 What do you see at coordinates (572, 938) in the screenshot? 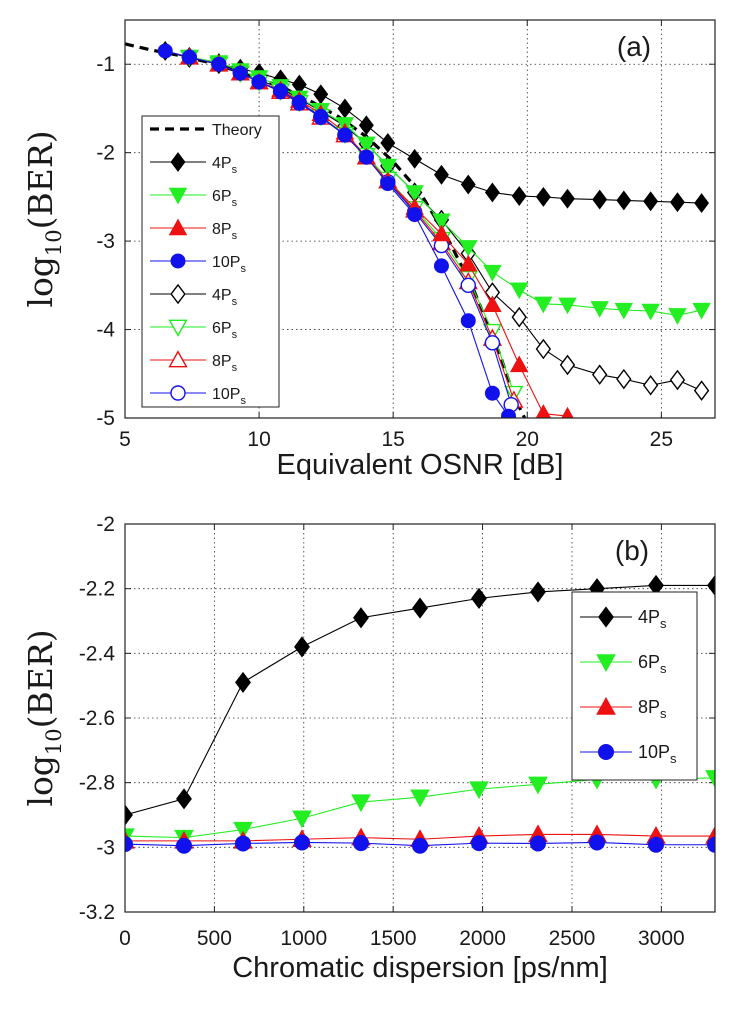
I see `x-tick-label: 2500` at bounding box center [572, 938].